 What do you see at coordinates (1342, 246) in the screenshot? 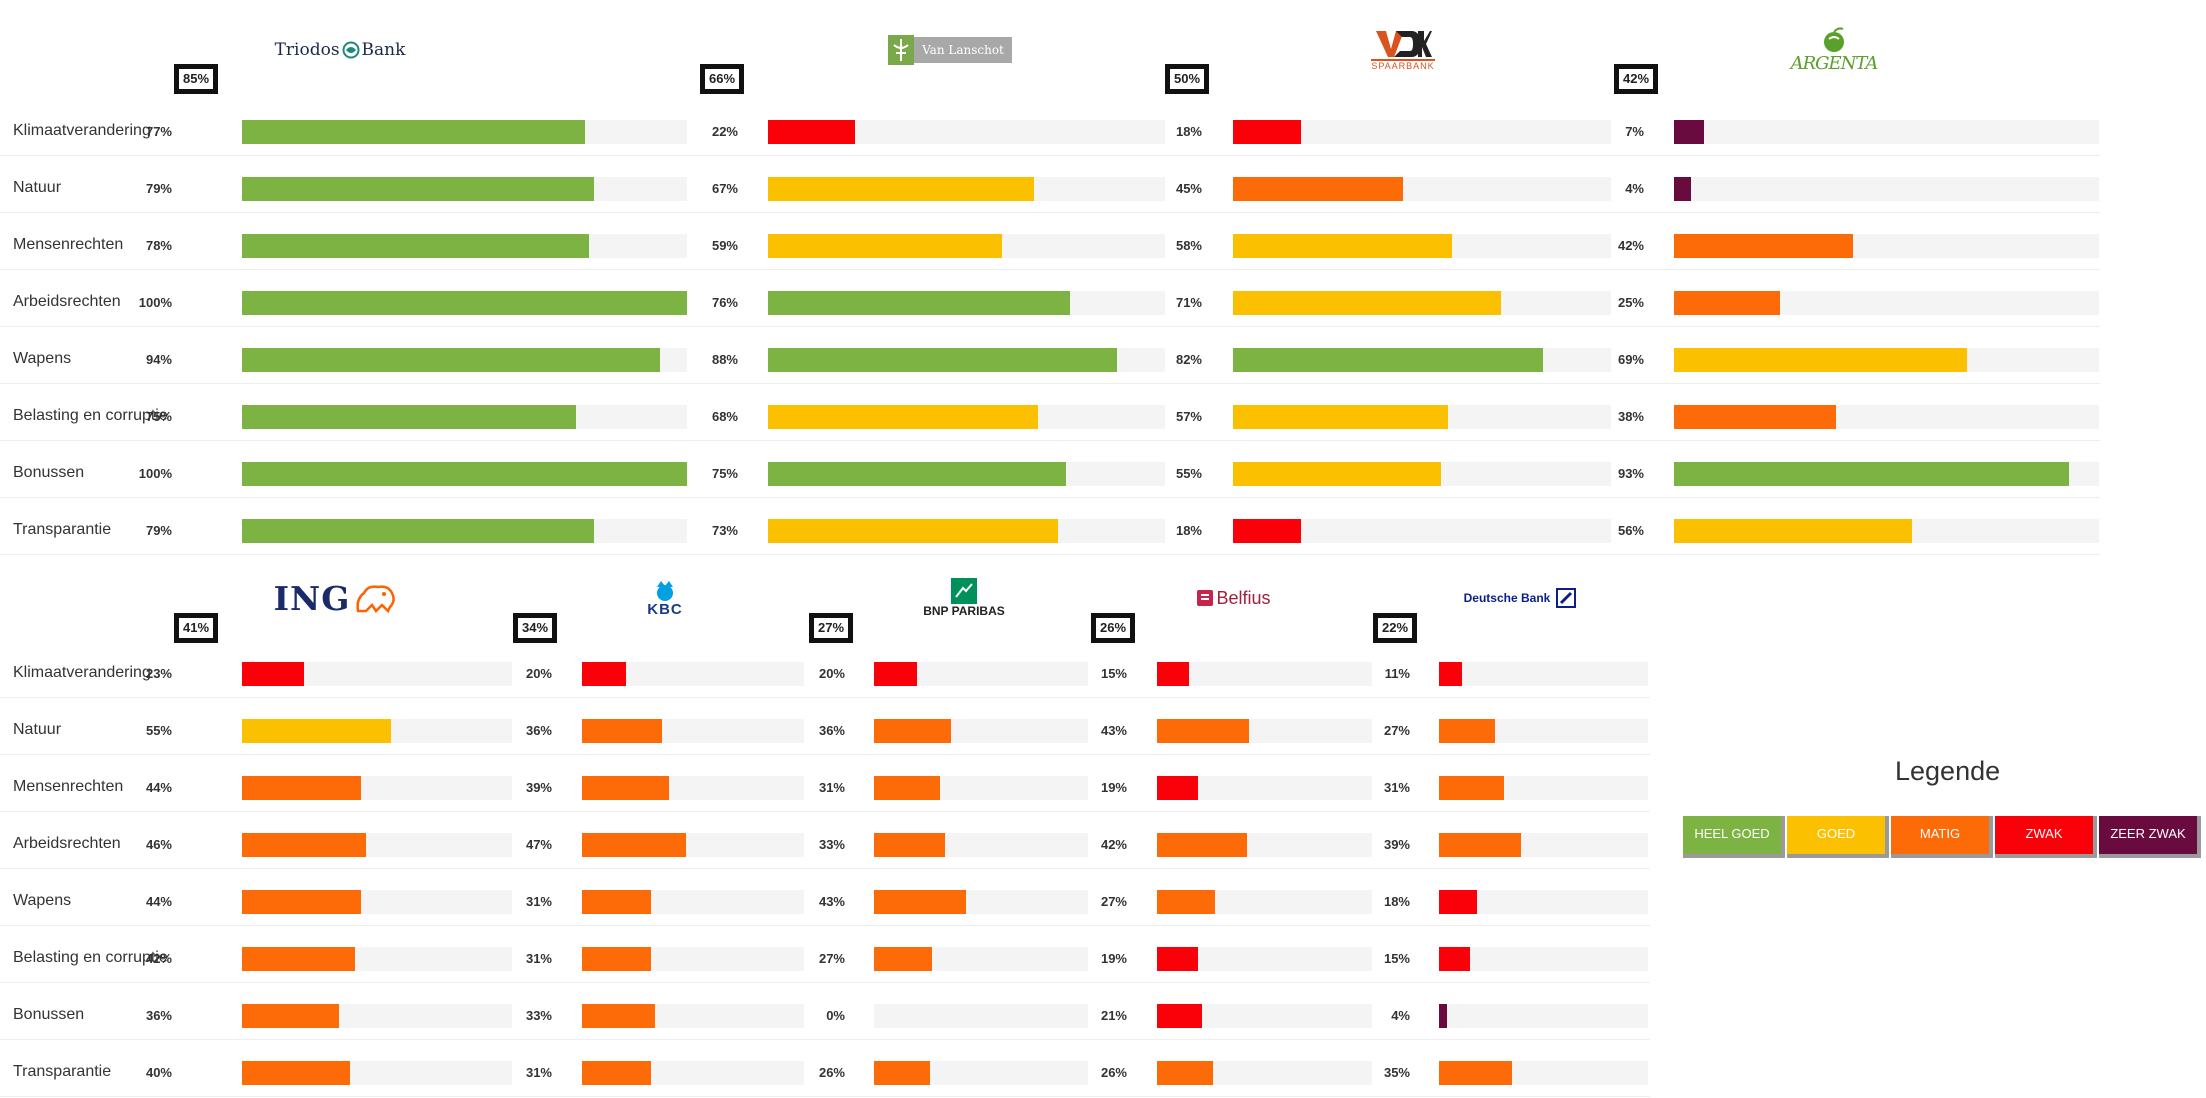
I see `spaarbank-bar-mensenrechten` at bounding box center [1342, 246].